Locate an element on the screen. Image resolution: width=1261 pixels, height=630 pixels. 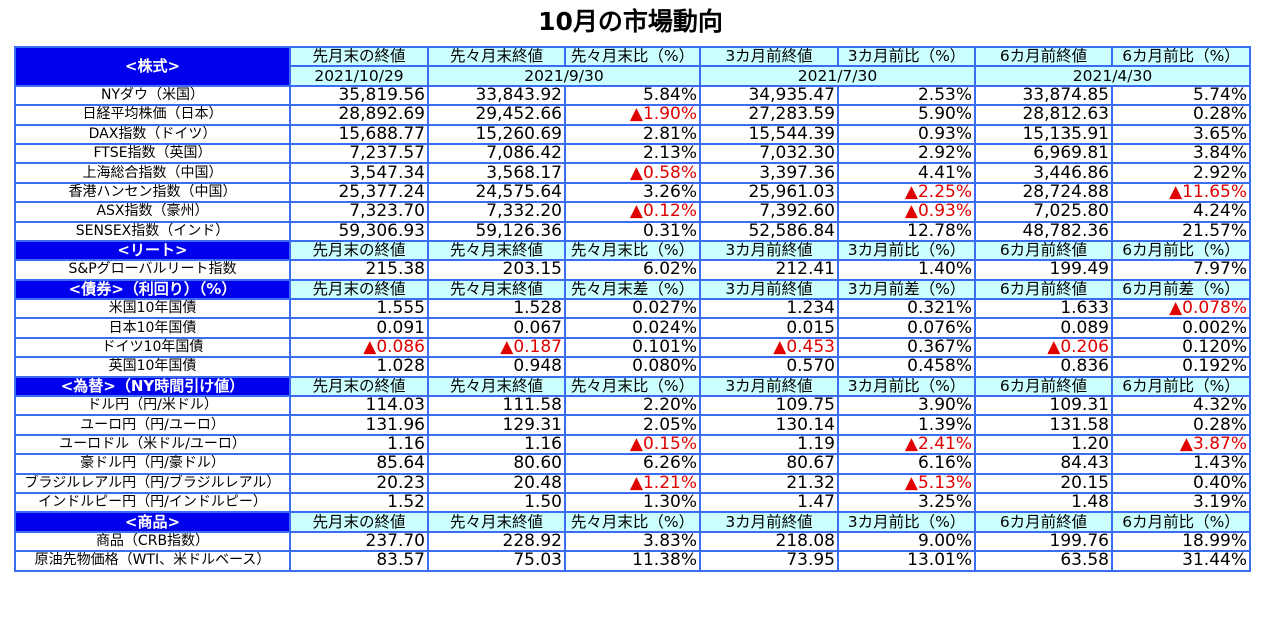
column-header: 3カ月前終値 is located at coordinates (769, 56).